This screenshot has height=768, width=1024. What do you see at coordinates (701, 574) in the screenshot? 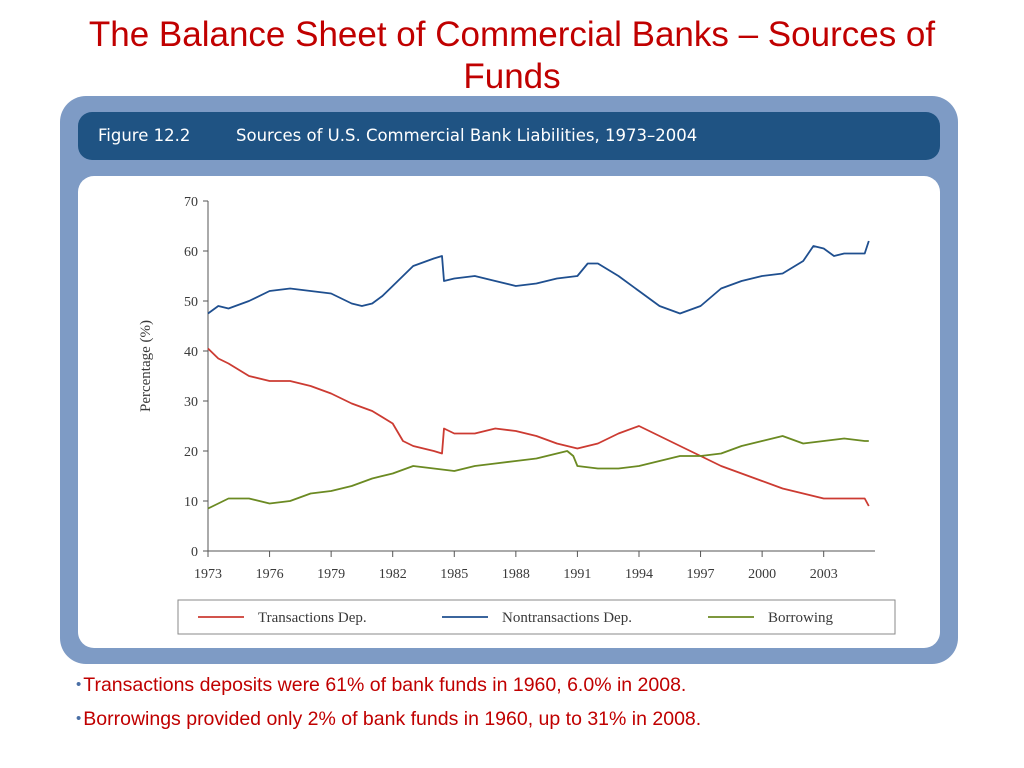
I see `x-tick-label: 1997` at bounding box center [701, 574].